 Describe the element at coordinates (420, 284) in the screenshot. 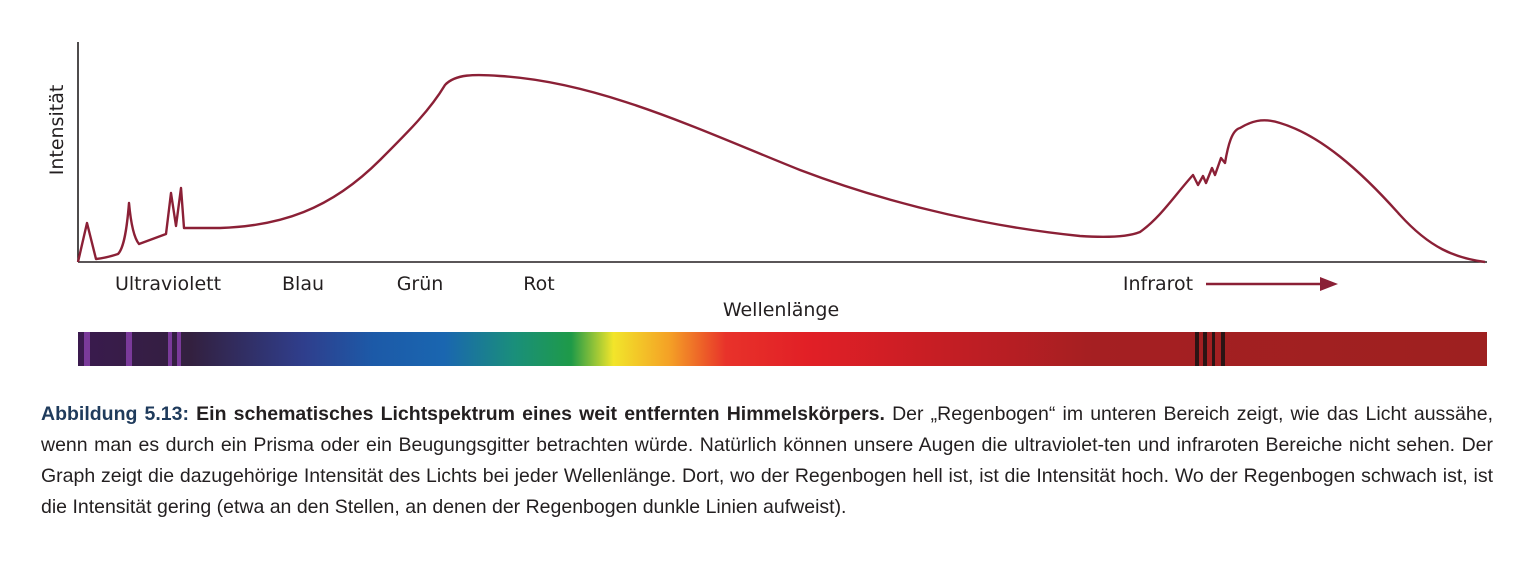

I see `region-label-gruen: Grün` at that location.